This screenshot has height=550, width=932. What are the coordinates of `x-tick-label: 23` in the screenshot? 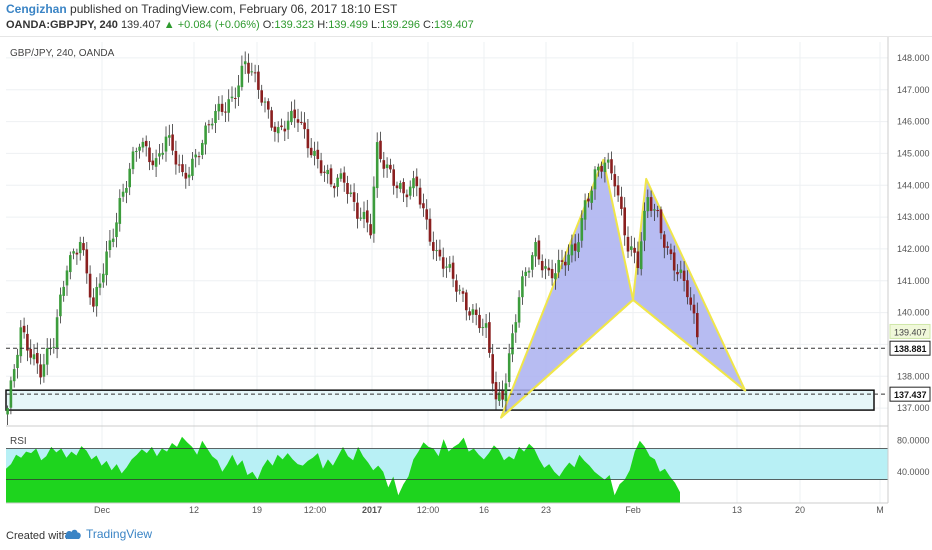 It's located at (546, 510).